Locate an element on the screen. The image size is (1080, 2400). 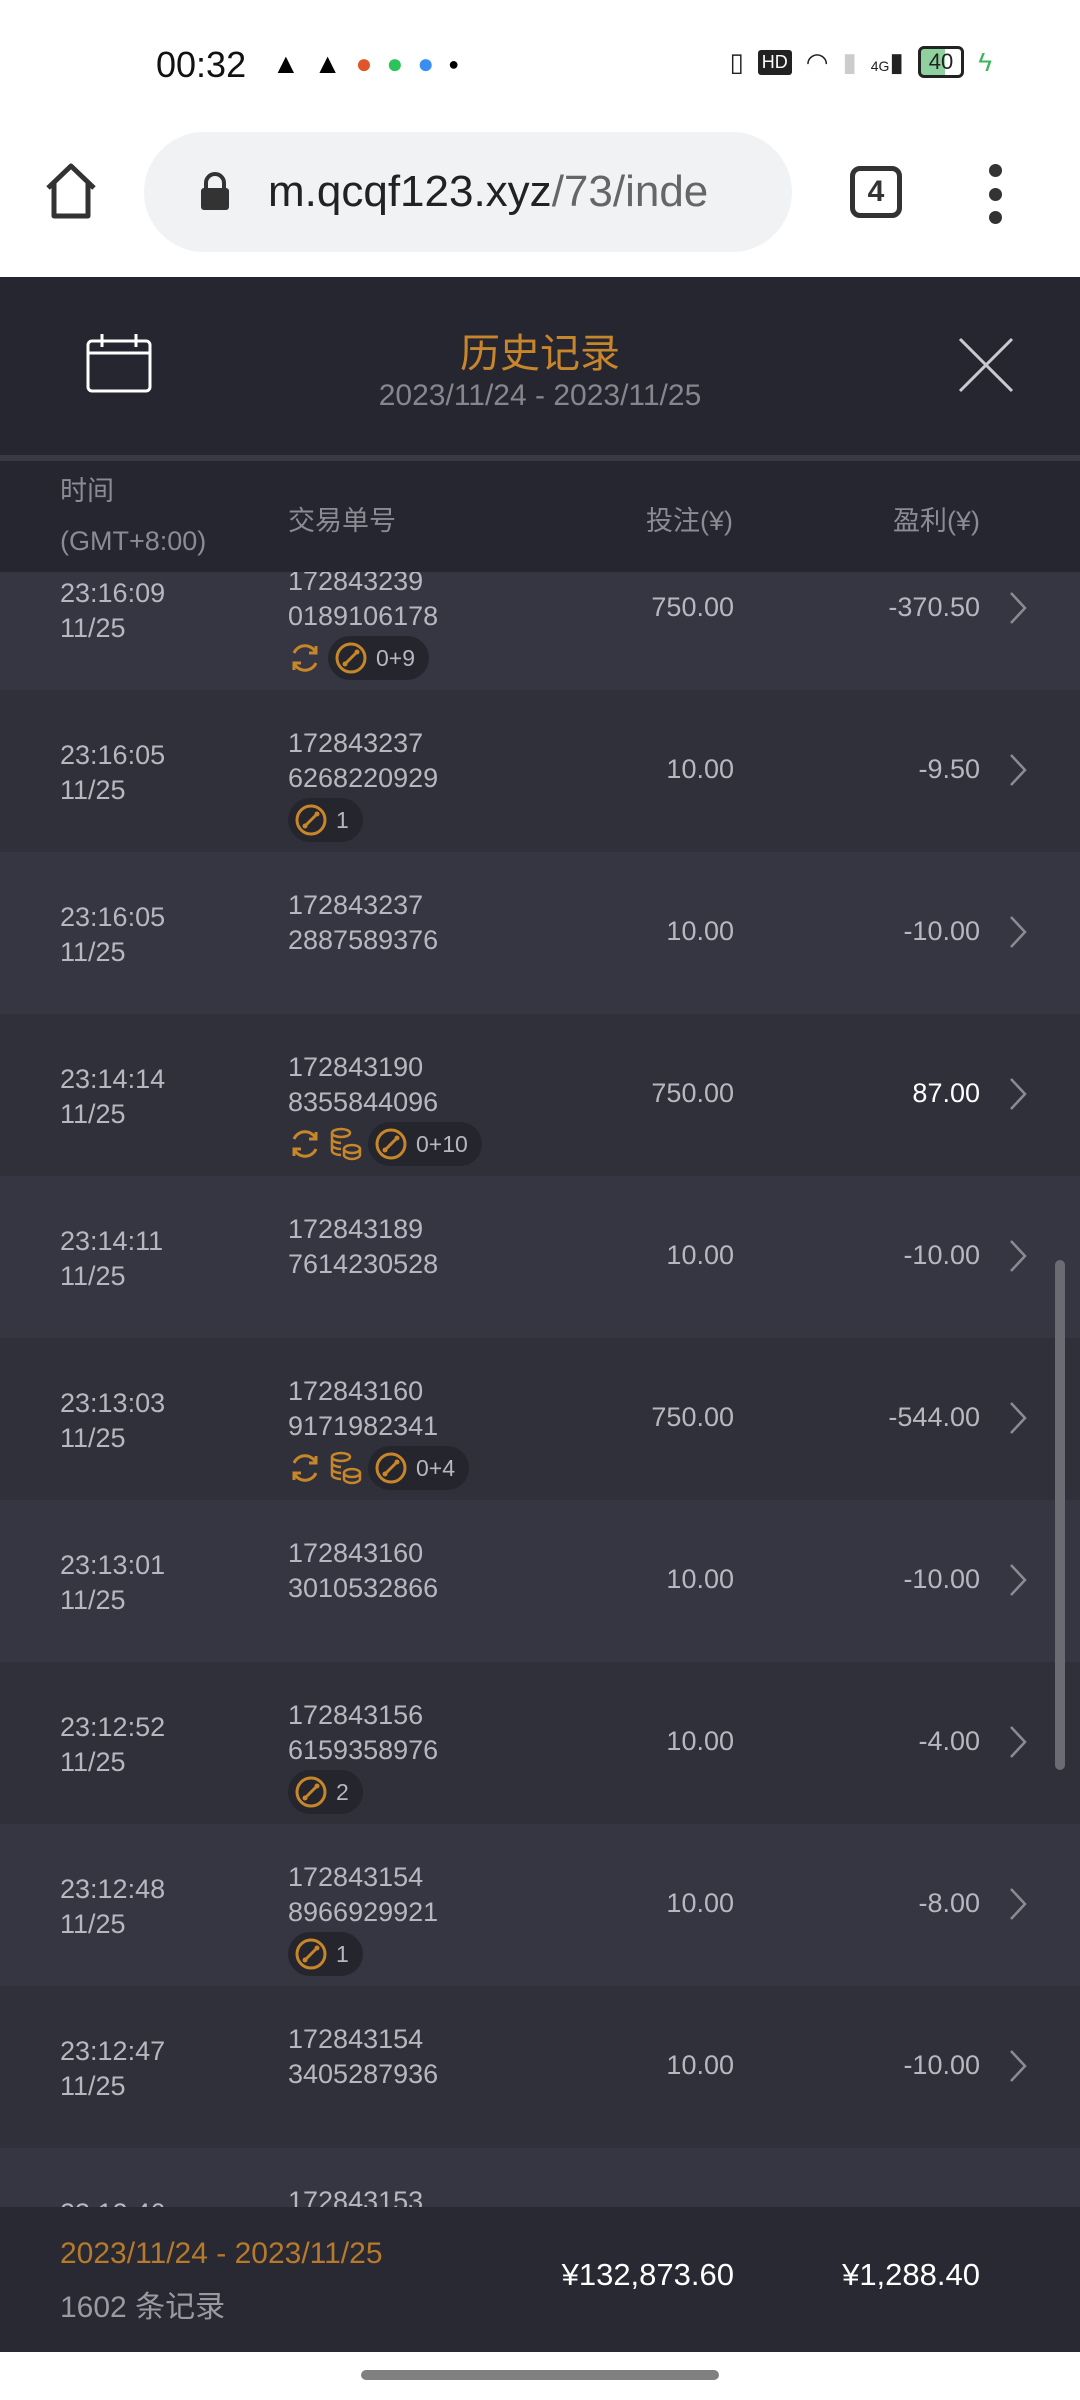
notification-icons: ▲ ▲ ● ● ● ● is located at coordinates (365, 64).